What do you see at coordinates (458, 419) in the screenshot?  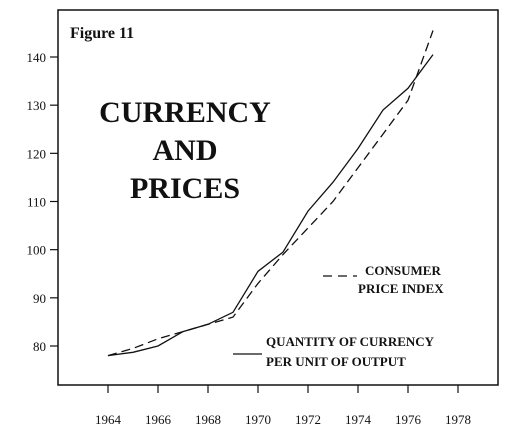 I see `x-tick-label: 1978` at bounding box center [458, 419].